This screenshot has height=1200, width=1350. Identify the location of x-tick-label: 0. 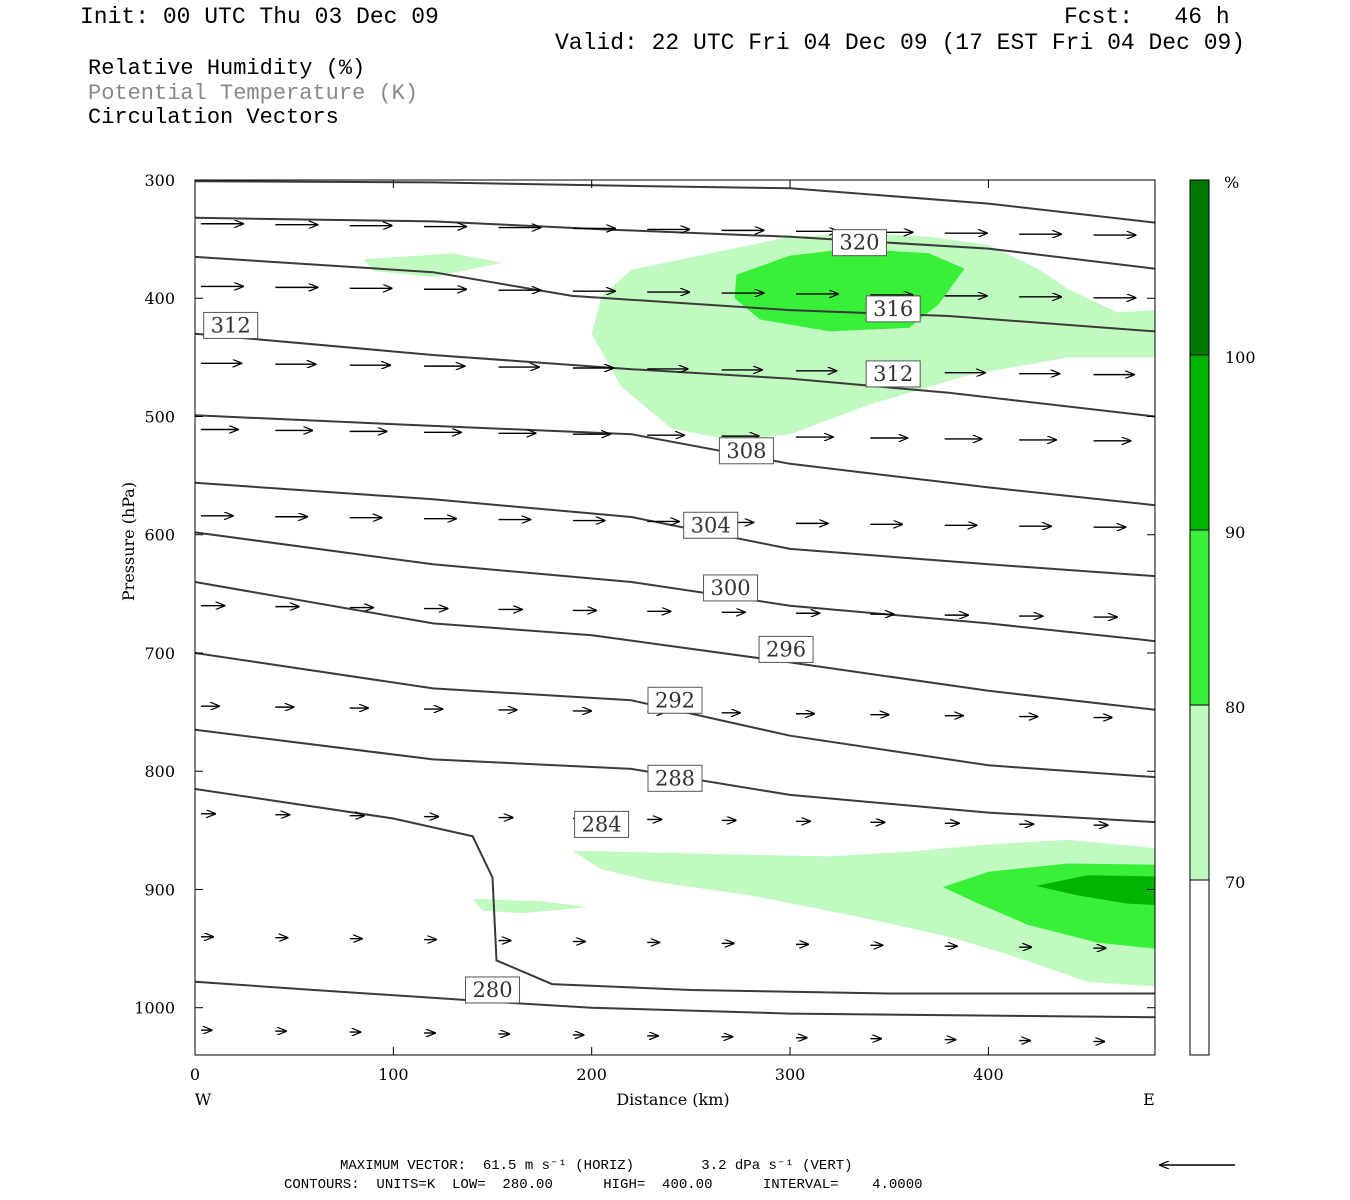
(195, 1074).